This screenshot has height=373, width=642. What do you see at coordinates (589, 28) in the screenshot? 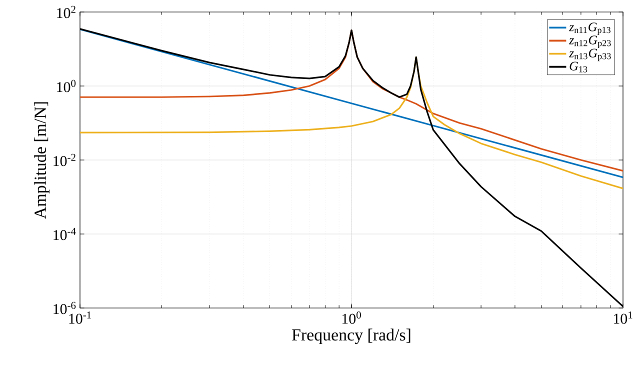
I see `legend-label: z$_{n11}$G$_{p13}$` at bounding box center [589, 28].